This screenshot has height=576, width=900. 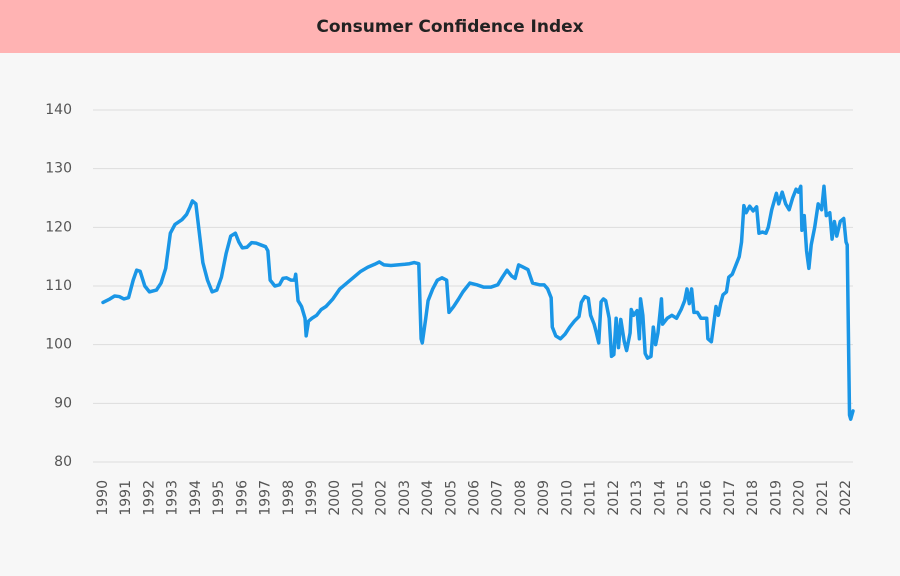 What do you see at coordinates (823, 498) in the screenshot?
I see `x-tick-label: 2021` at bounding box center [823, 498].